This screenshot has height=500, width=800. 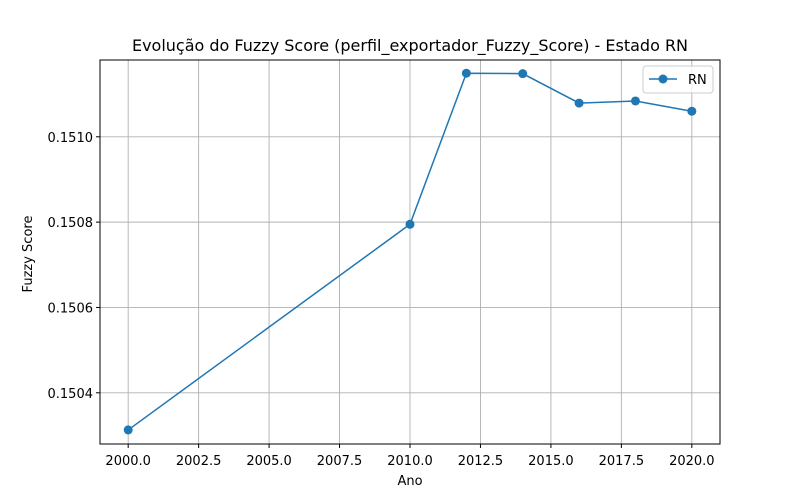 What do you see at coordinates (551, 461) in the screenshot?
I see `x-tick-label: 2015.0` at bounding box center [551, 461].